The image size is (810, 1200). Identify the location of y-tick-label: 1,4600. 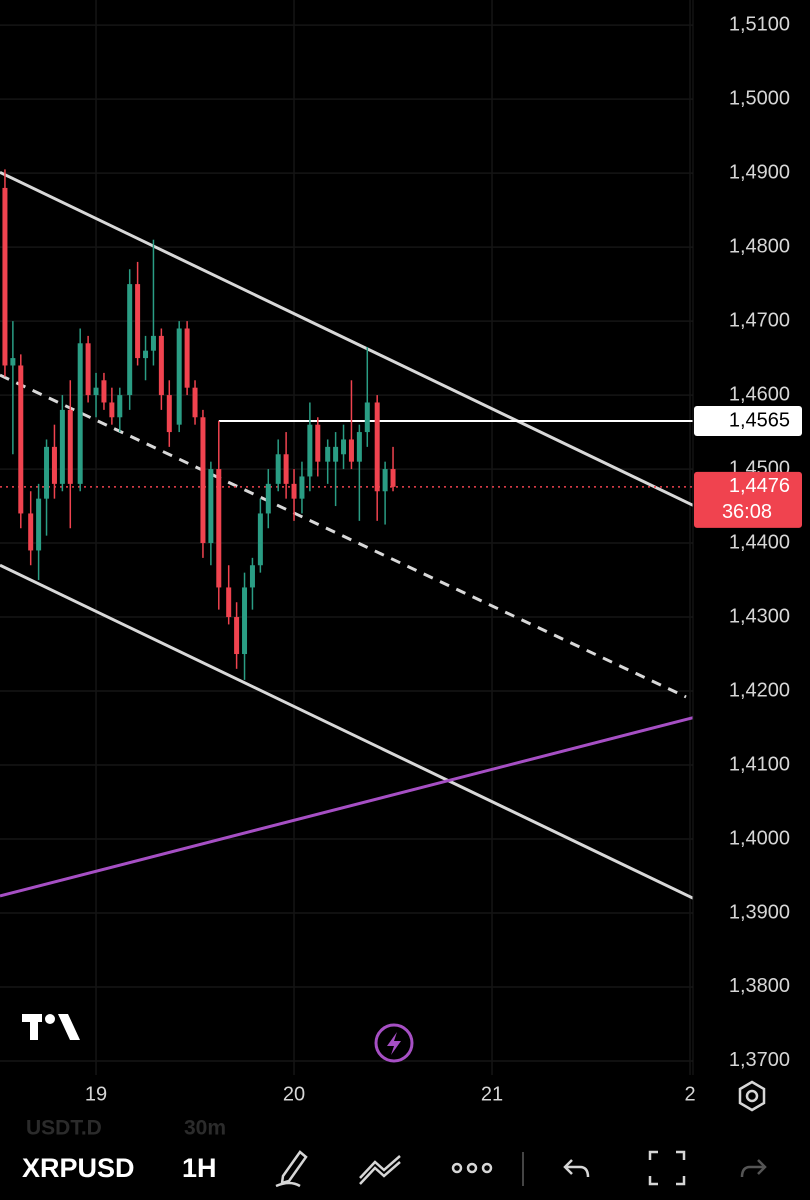
(759, 394).